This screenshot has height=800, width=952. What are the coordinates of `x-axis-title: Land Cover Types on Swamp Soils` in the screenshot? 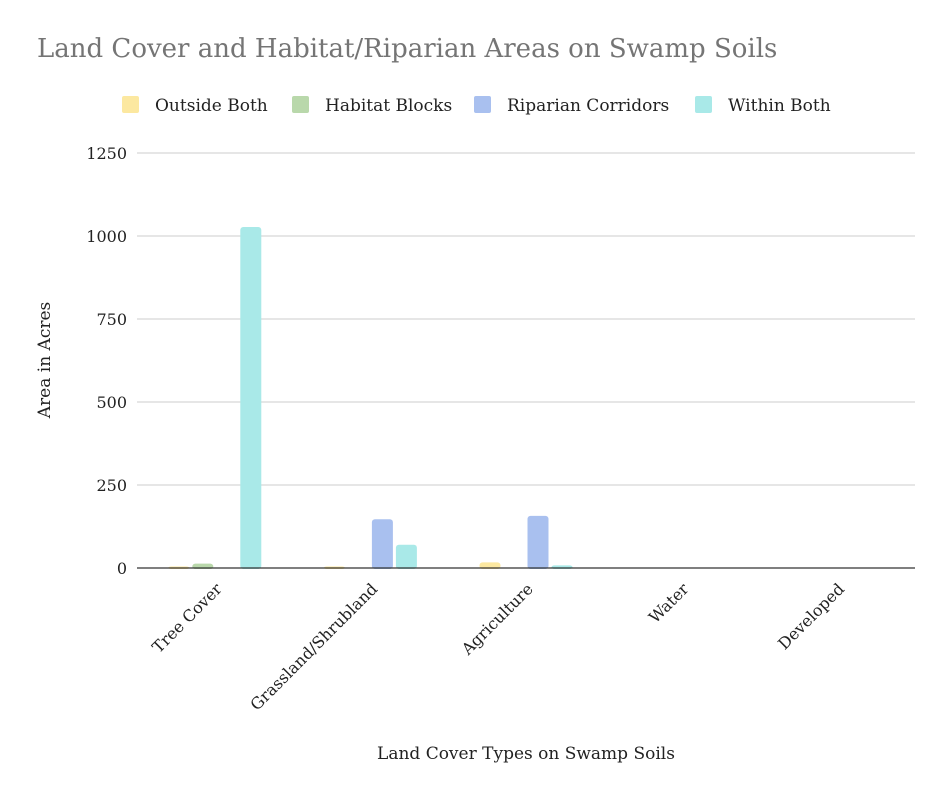 It's located at (526, 754).